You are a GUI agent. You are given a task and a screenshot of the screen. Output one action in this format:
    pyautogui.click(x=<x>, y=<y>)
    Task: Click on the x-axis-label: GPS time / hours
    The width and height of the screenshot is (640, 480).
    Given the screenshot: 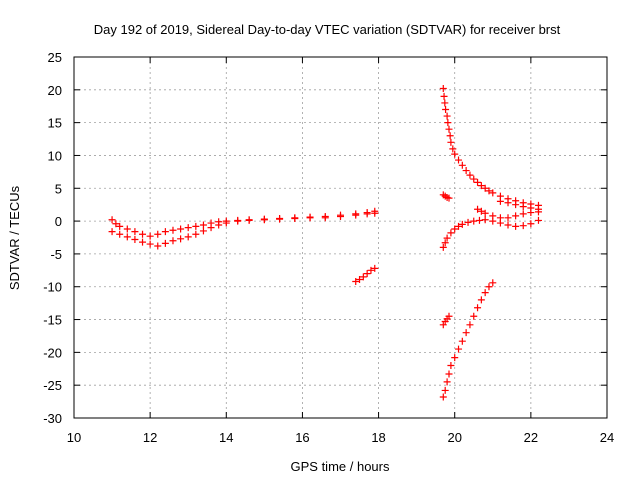 What is the action you would take?
    pyautogui.click(x=340, y=466)
    